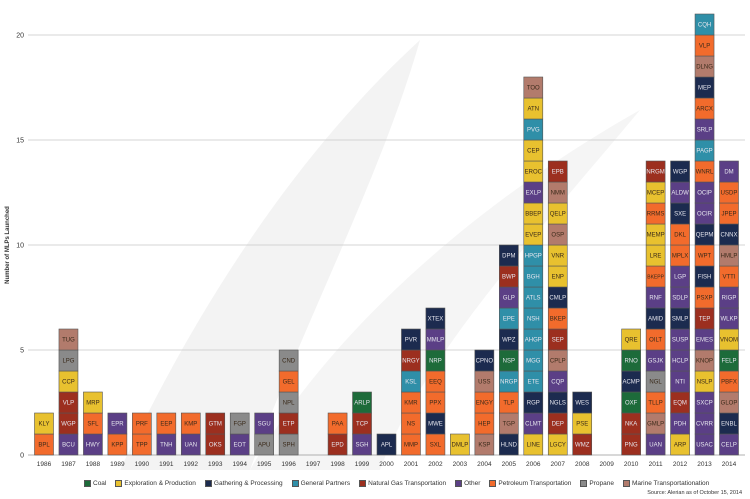 The width and height of the screenshot is (750, 499). Describe the element at coordinates (558, 425) in the screenshot. I see `mlp-ticker-label: DEP` at that location.